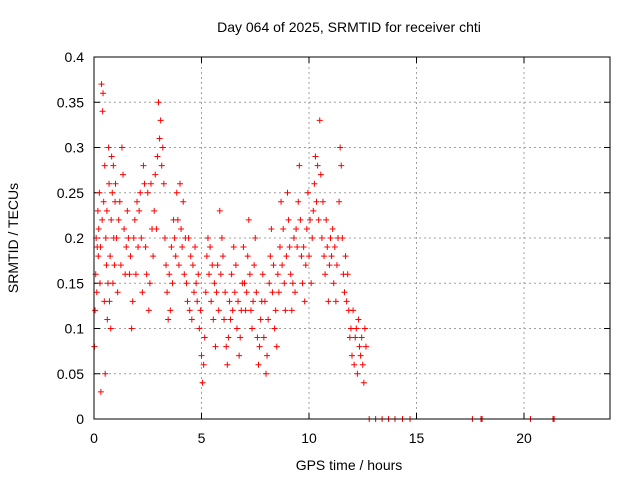 This screenshot has width=640, height=485. What do you see at coordinates (94, 438) in the screenshot?
I see `x-tick-label: 0` at bounding box center [94, 438].